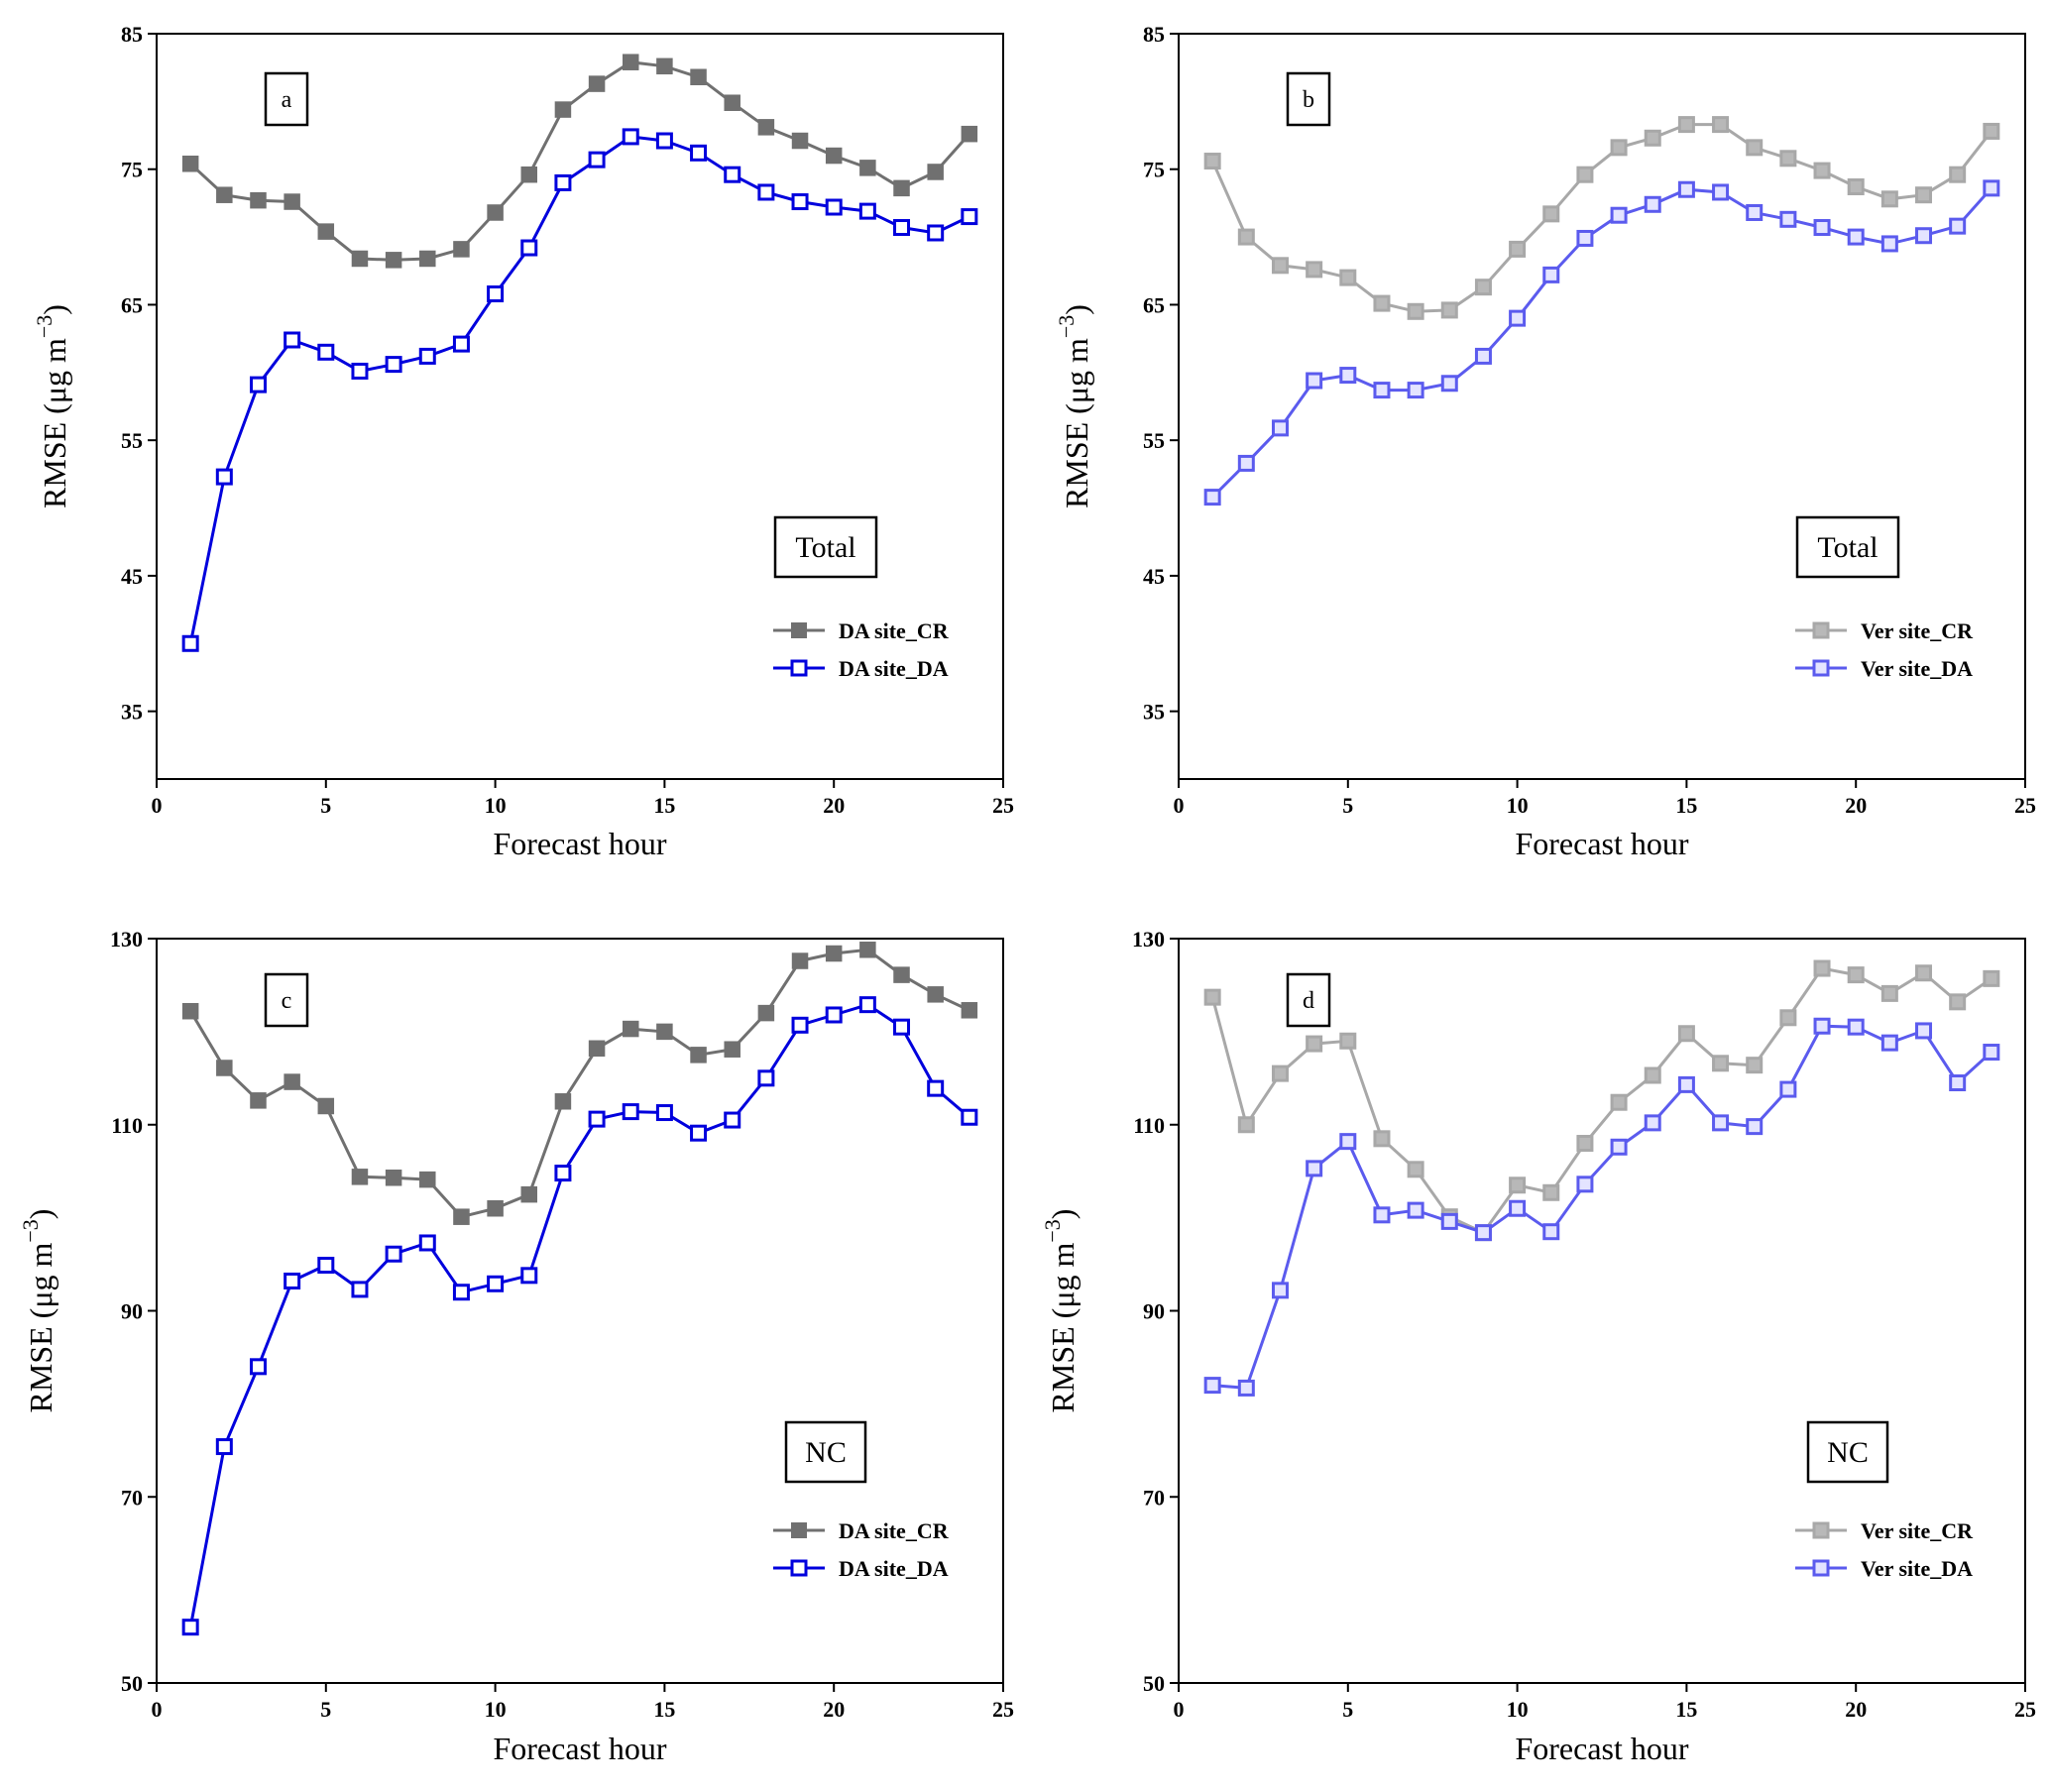  What do you see at coordinates (1154, 304) in the screenshot?
I see `y-tick-label: 65` at bounding box center [1154, 304].